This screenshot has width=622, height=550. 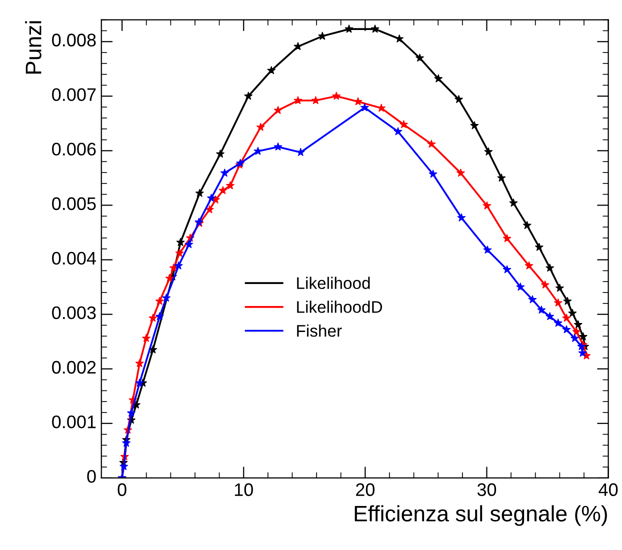 What do you see at coordinates (243, 489) in the screenshot?
I see `x-tick-label: 10` at bounding box center [243, 489].